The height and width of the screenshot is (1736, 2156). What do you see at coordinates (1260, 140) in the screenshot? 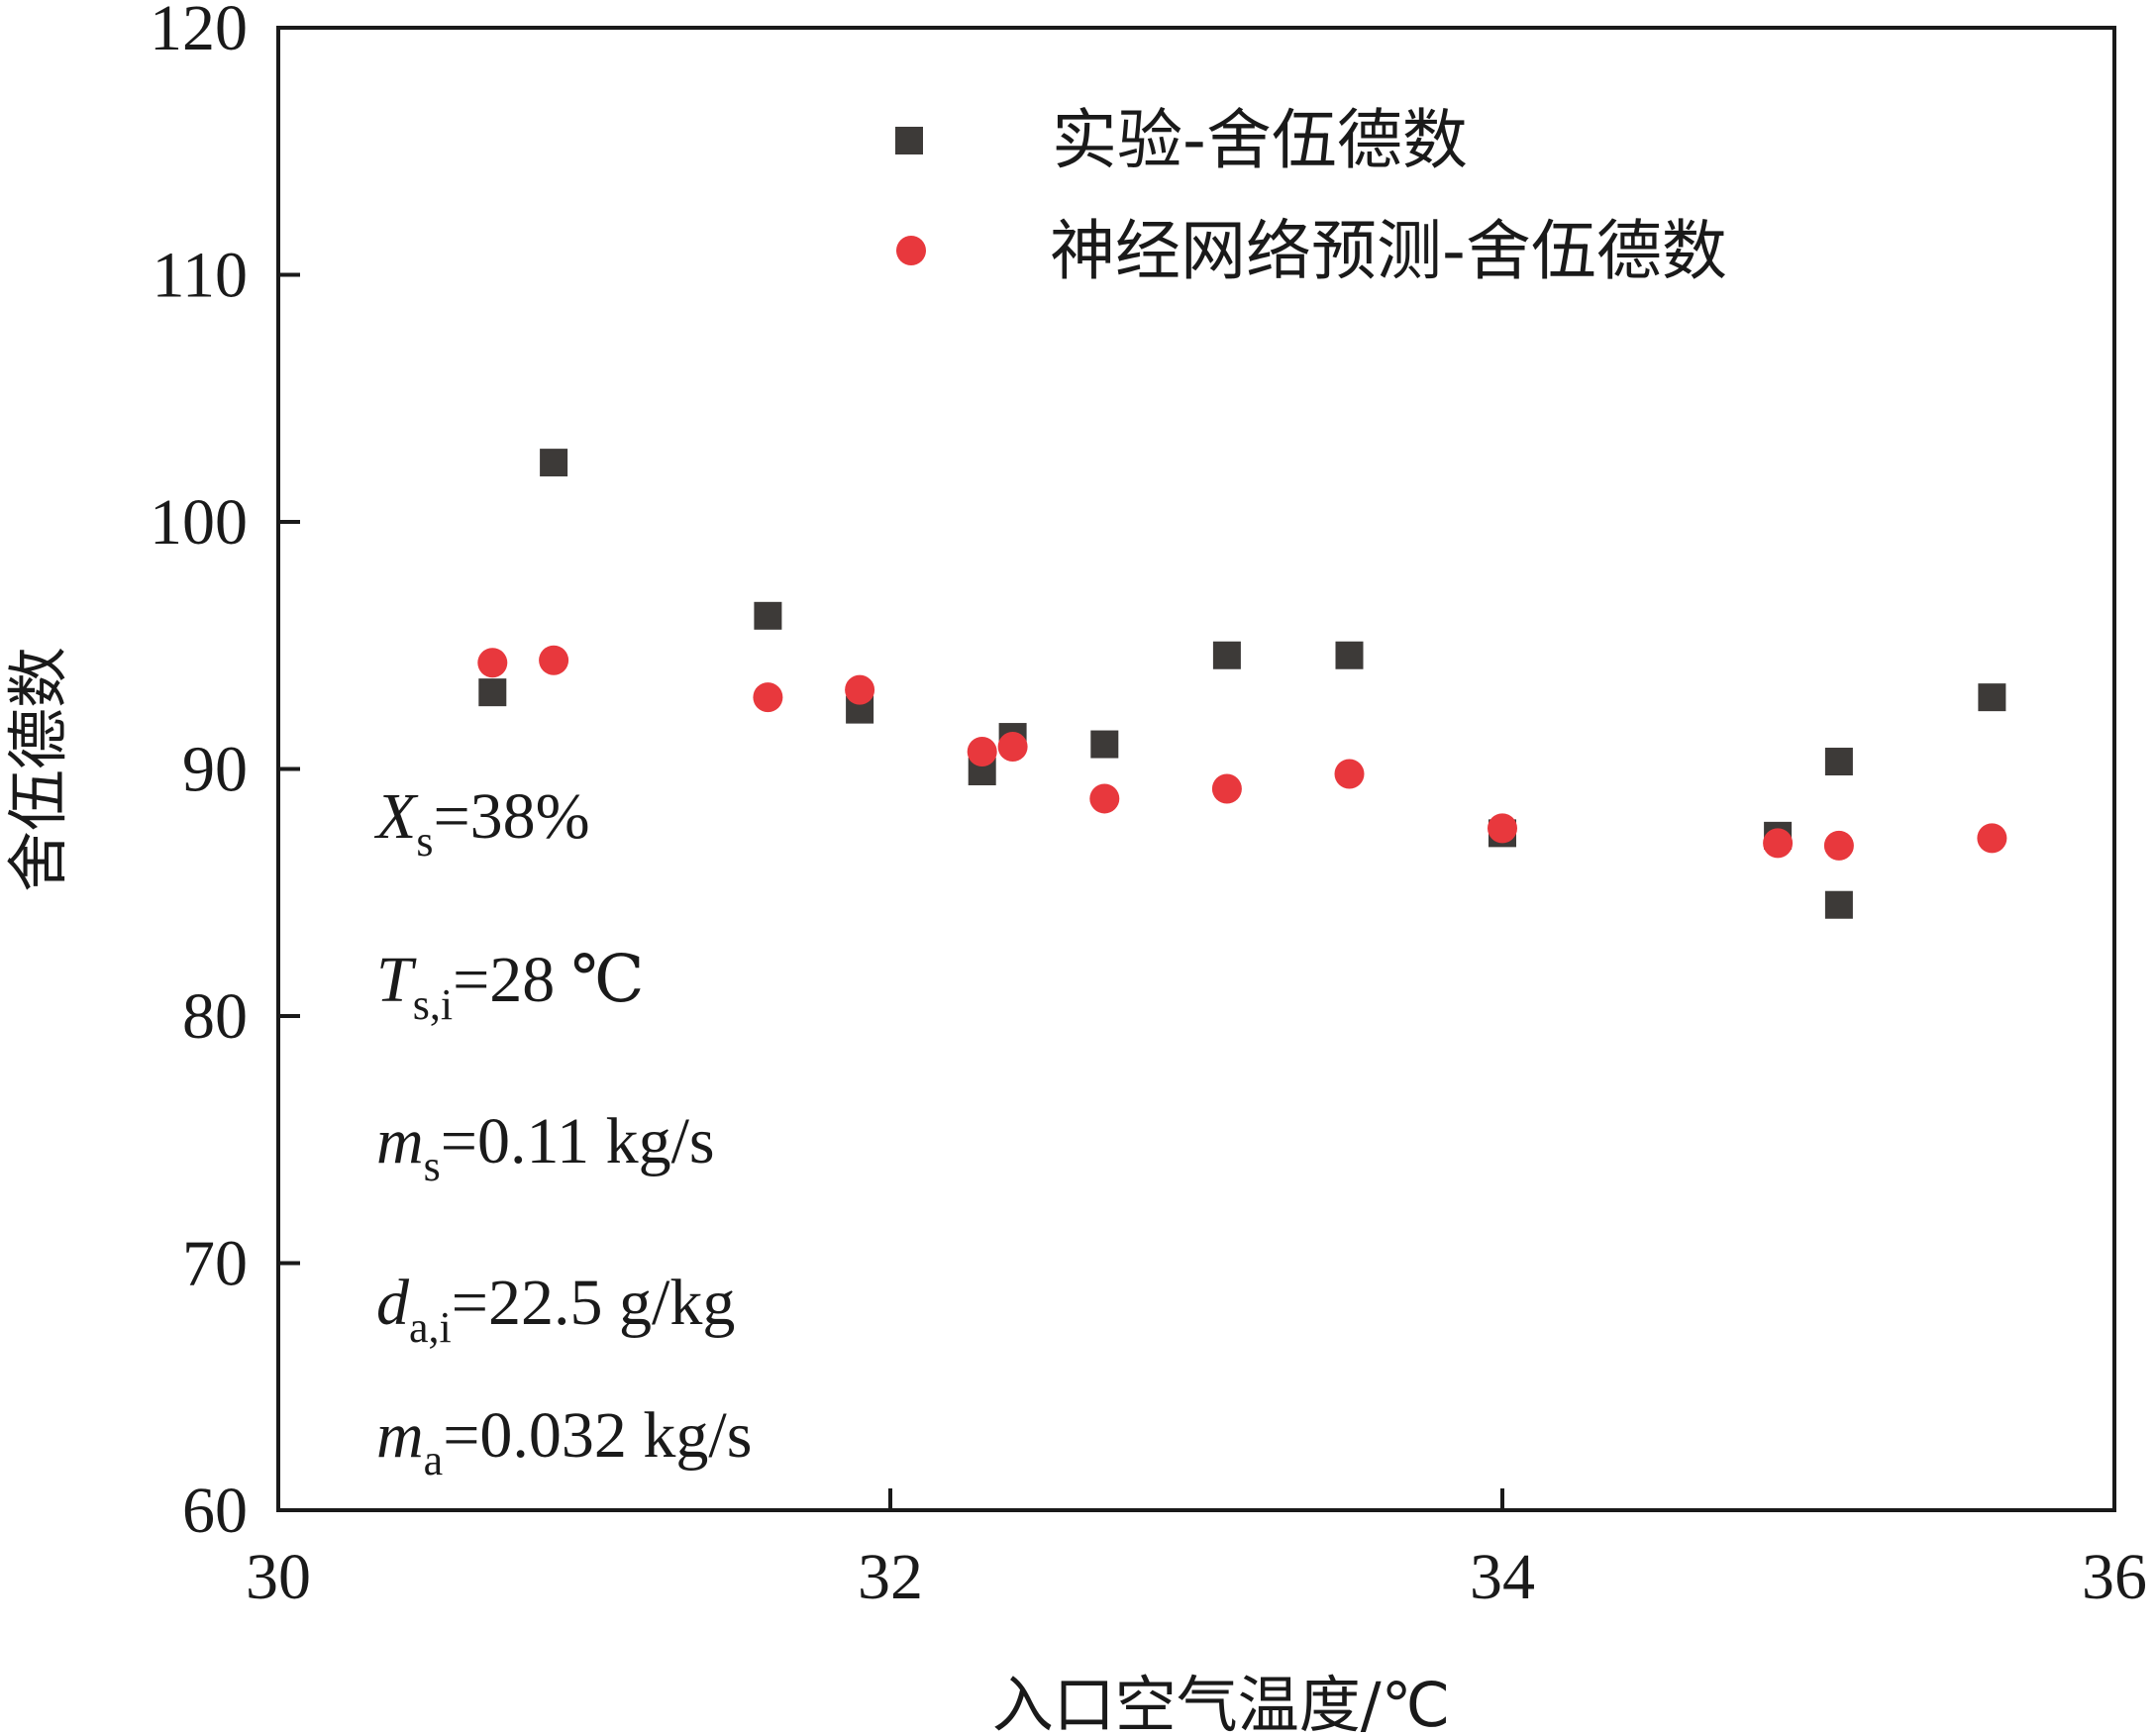
I see `legend-label-experiment: 实验-舍伍德数` at bounding box center [1260, 140].